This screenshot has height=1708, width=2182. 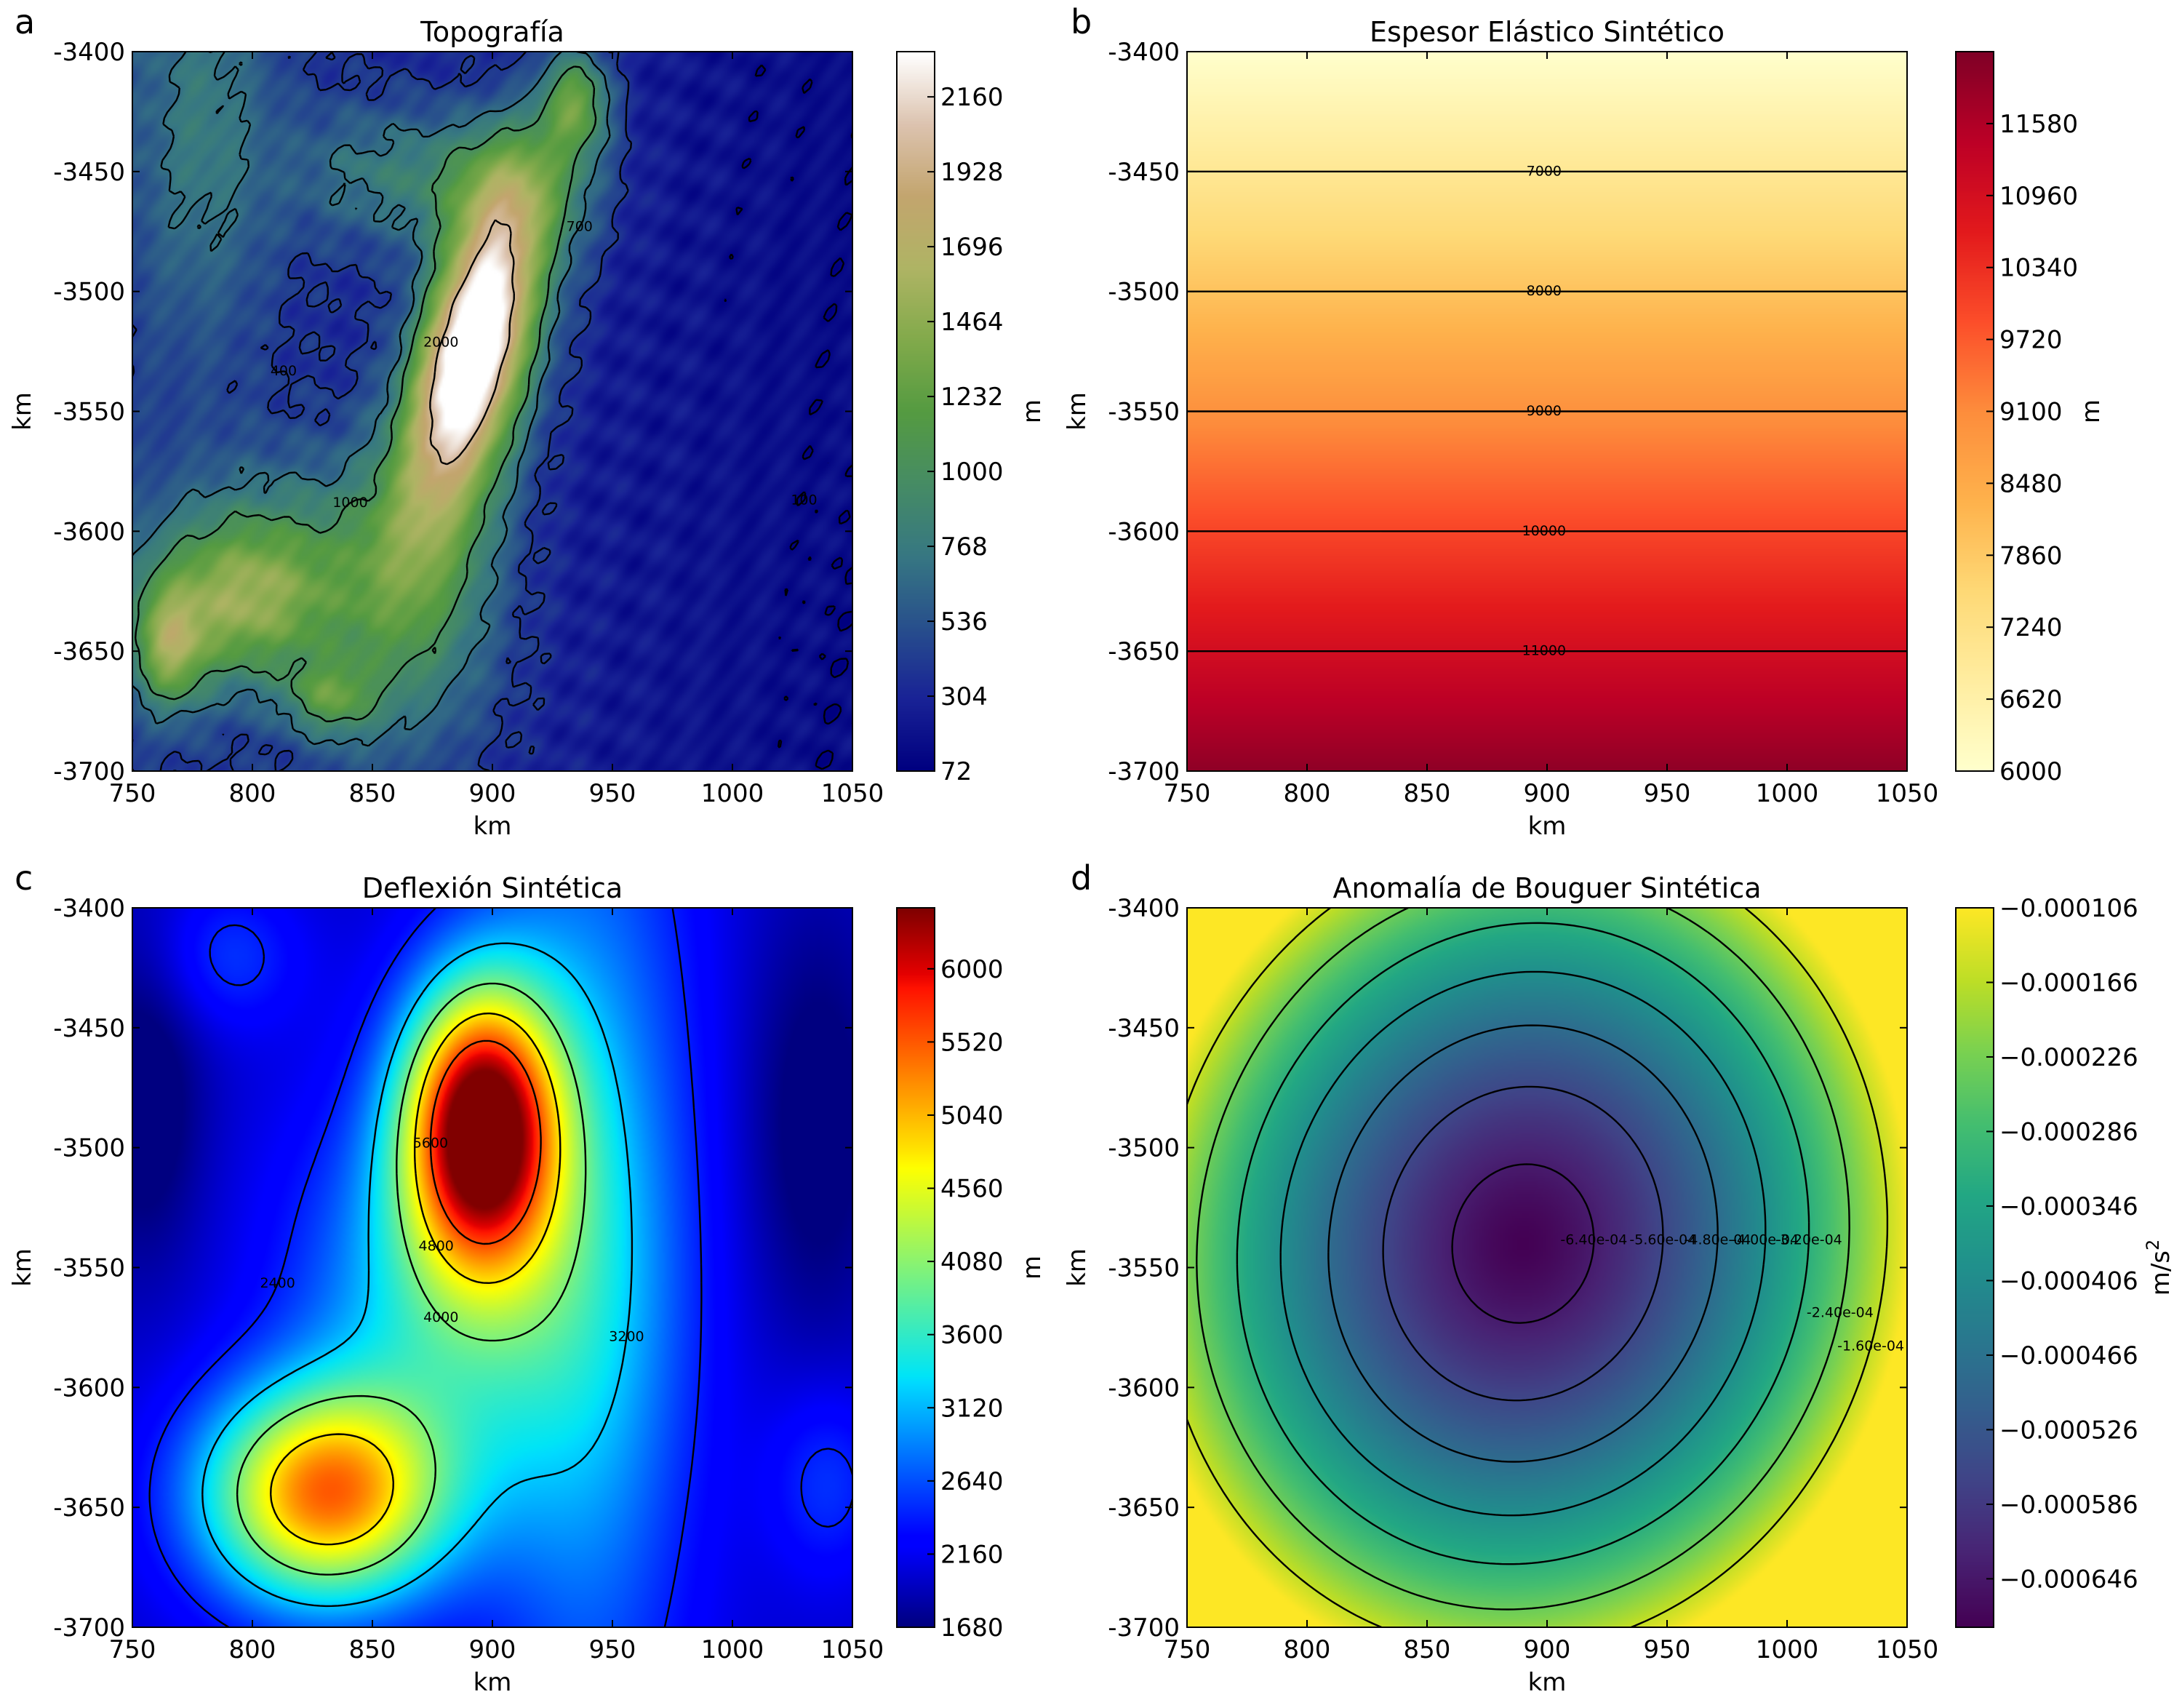 I want to click on contour-label: 7000, so click(x=1544, y=171).